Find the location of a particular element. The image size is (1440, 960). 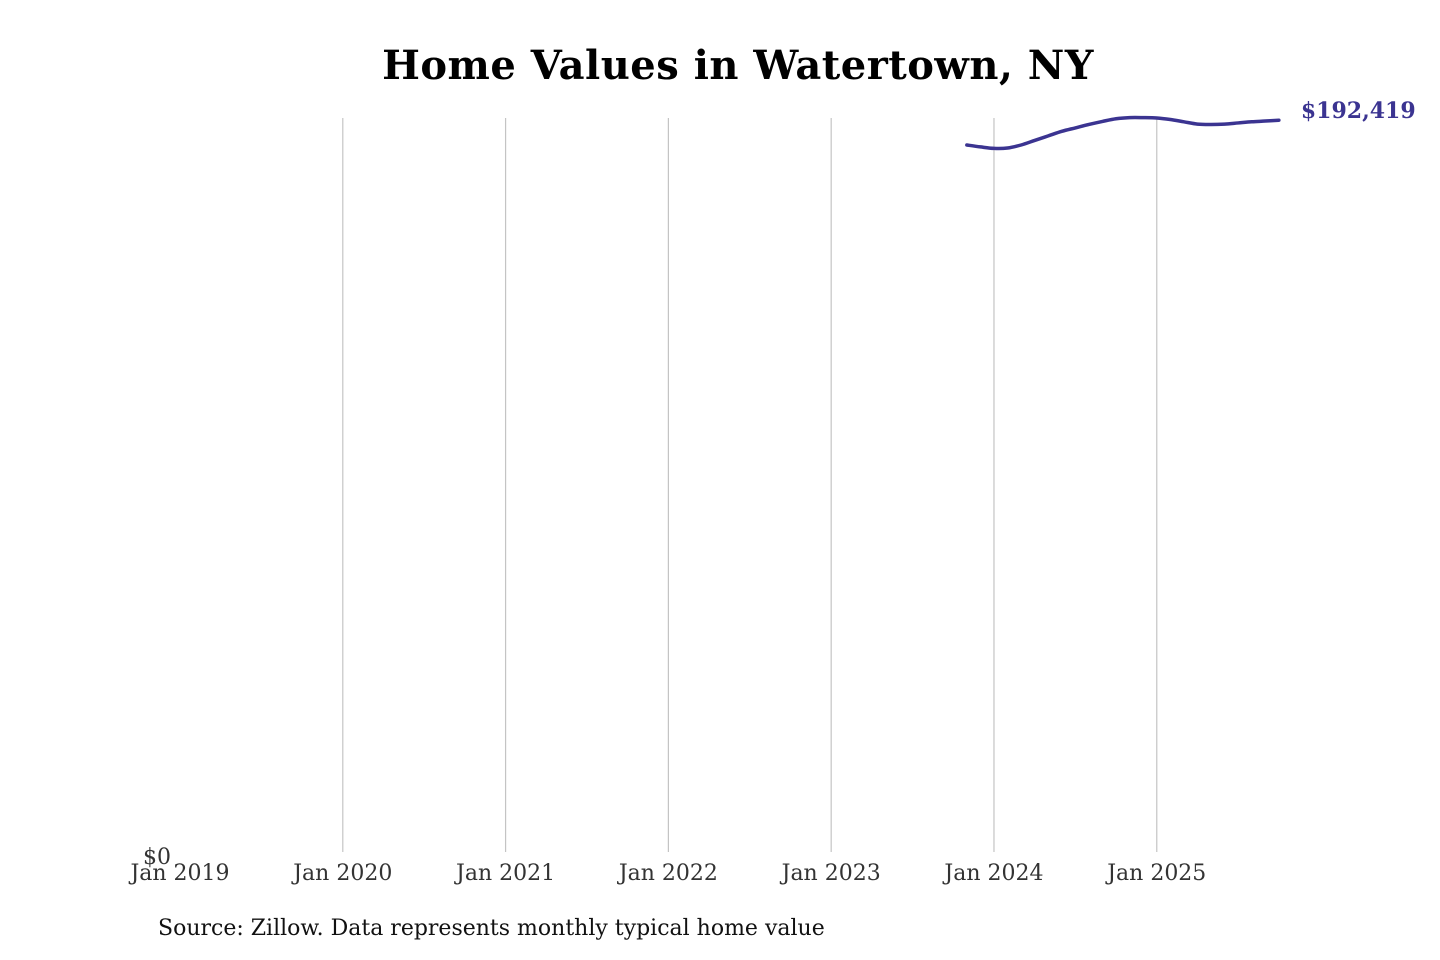

y-tick-label: $0 is located at coordinates (157, 857).